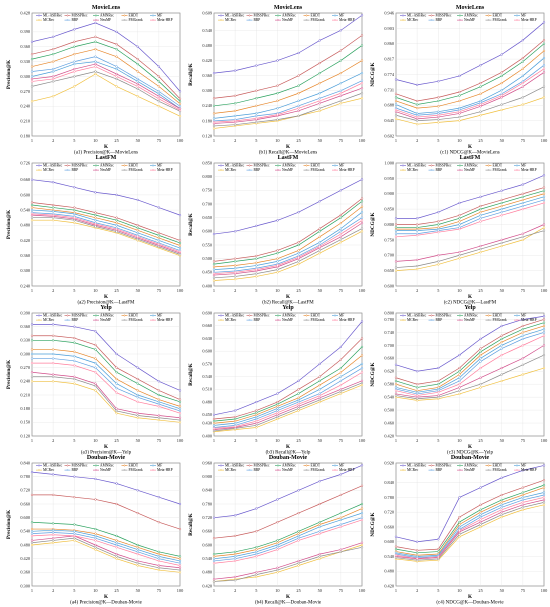 This screenshot has height=607, width=550. Describe the element at coordinates (9, 374) in the screenshot. I see `y-axis-label: Precision@K` at that location.